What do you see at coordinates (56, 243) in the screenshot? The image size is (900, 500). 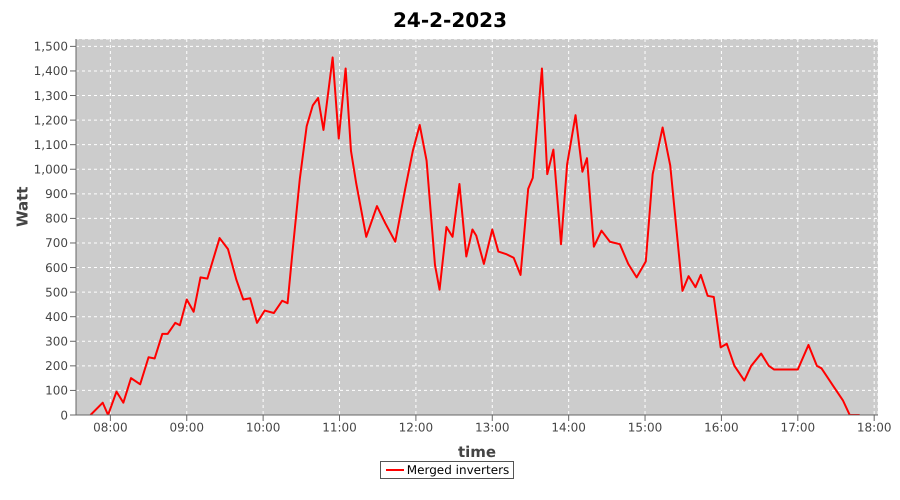 I see `y-tick-label: 700` at bounding box center [56, 243].